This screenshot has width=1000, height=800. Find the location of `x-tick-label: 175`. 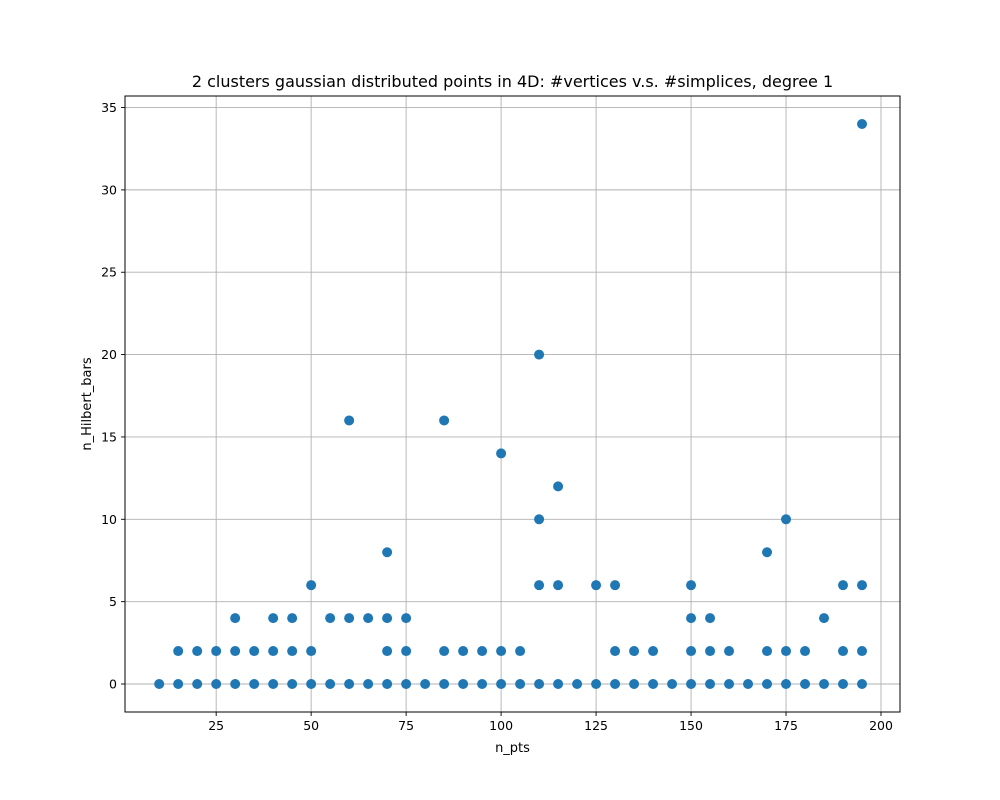

x-tick-label: 175 is located at coordinates (786, 725).